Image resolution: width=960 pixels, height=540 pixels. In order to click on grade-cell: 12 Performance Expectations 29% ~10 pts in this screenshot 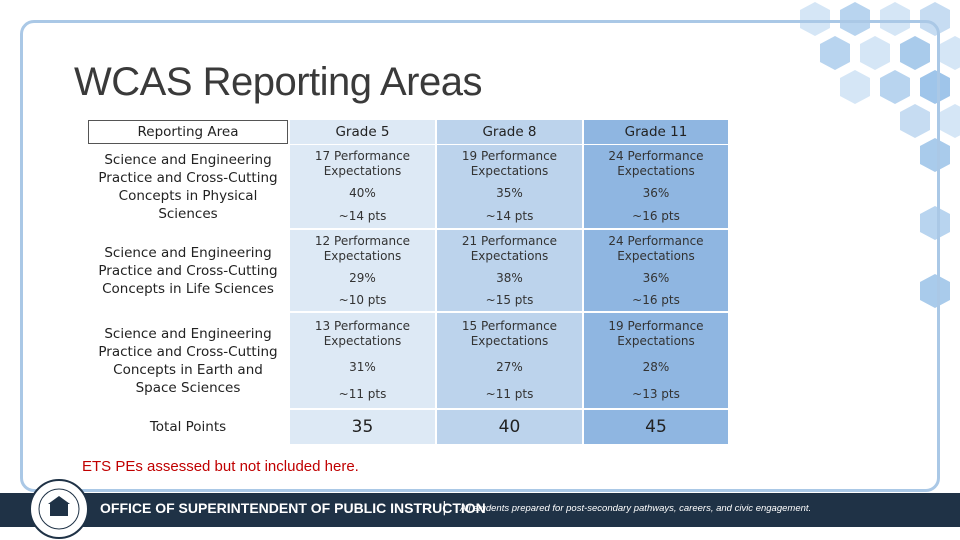, I will do `click(362, 270)`.